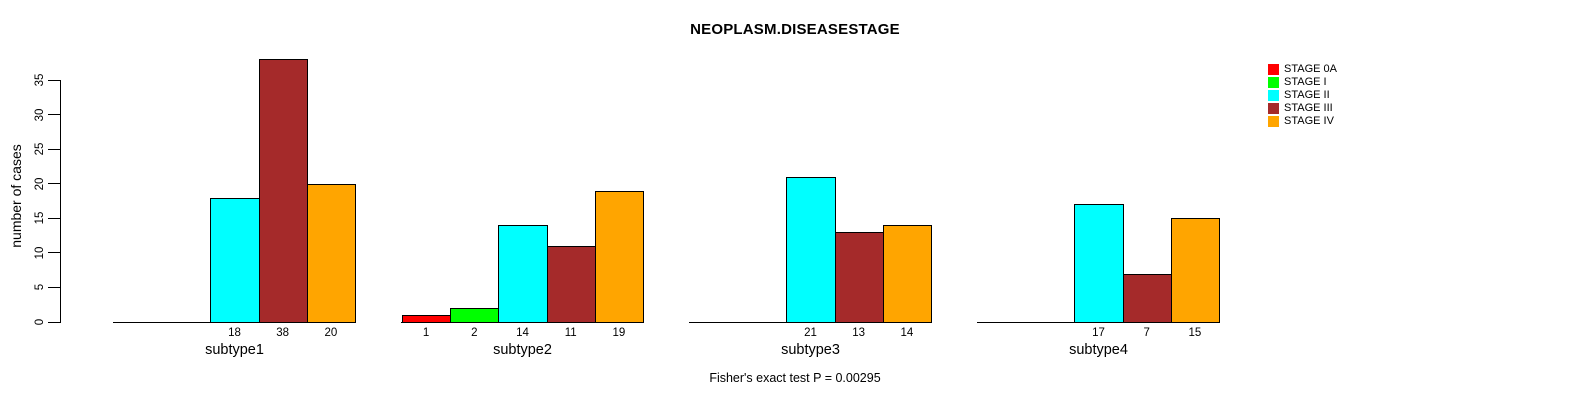 The width and height of the screenshot is (1590, 400). I want to click on y-axis-line, so click(60, 201).